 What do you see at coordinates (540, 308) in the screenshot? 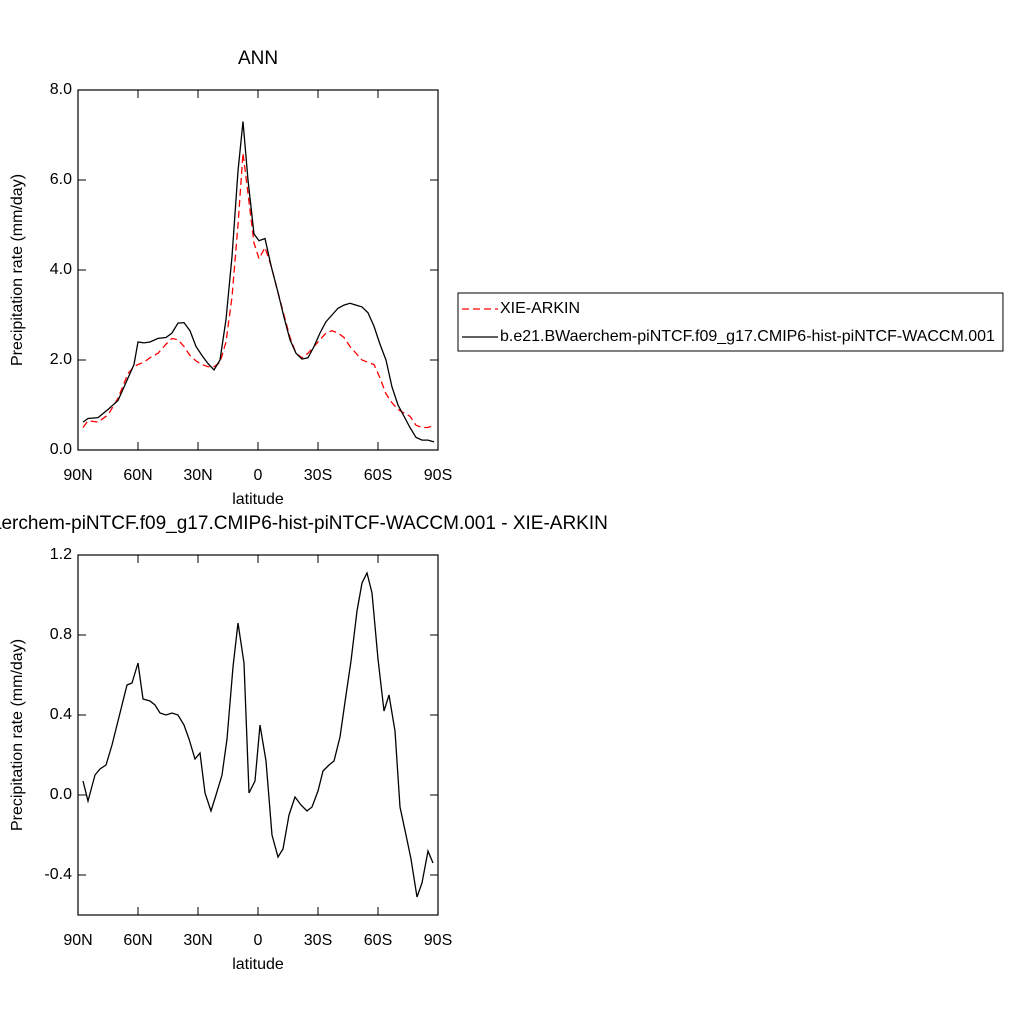
I see `legend-label: XIE-ARKIN` at bounding box center [540, 308].